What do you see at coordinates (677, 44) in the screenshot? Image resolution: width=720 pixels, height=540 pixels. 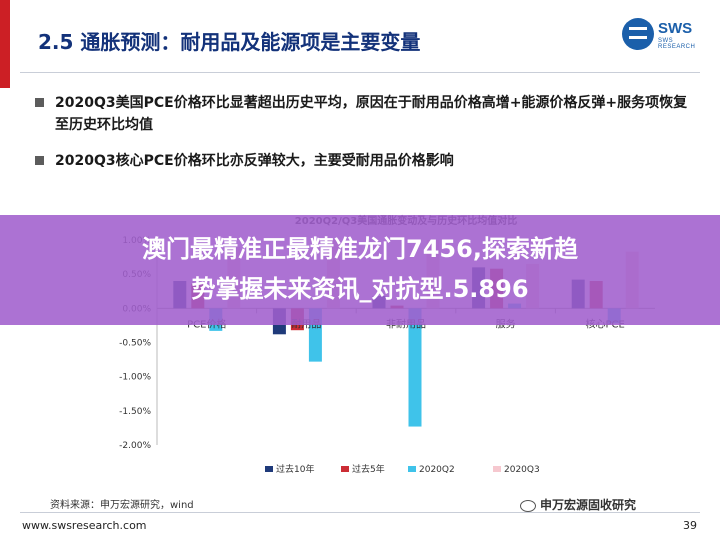 I see `logo-subtext: SWS RESEARCH` at bounding box center [677, 44].